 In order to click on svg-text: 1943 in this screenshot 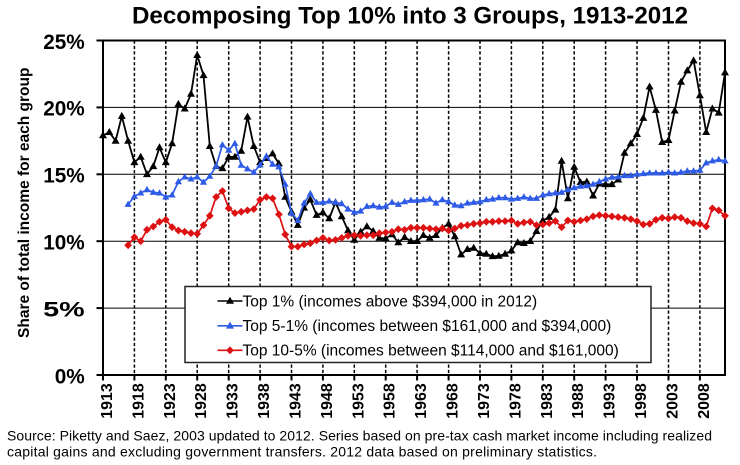, I will do `click(296, 401)`.